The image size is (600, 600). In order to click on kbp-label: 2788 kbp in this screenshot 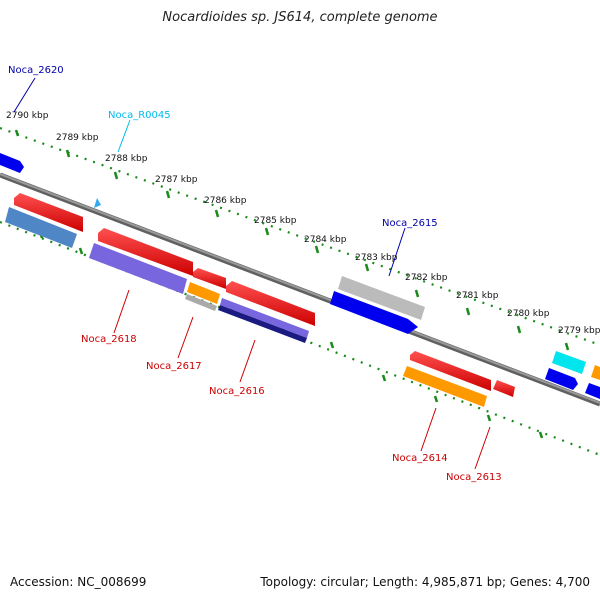, I will do `click(126, 159)`.